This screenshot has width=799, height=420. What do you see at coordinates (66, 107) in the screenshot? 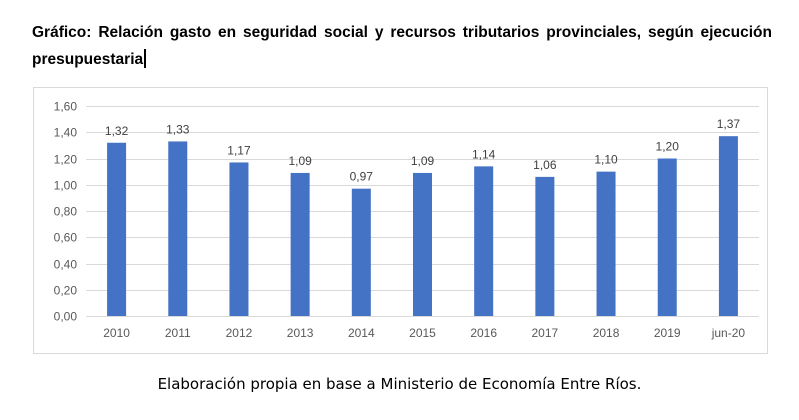
I see `y-tick-label: 1,60` at bounding box center [66, 107].